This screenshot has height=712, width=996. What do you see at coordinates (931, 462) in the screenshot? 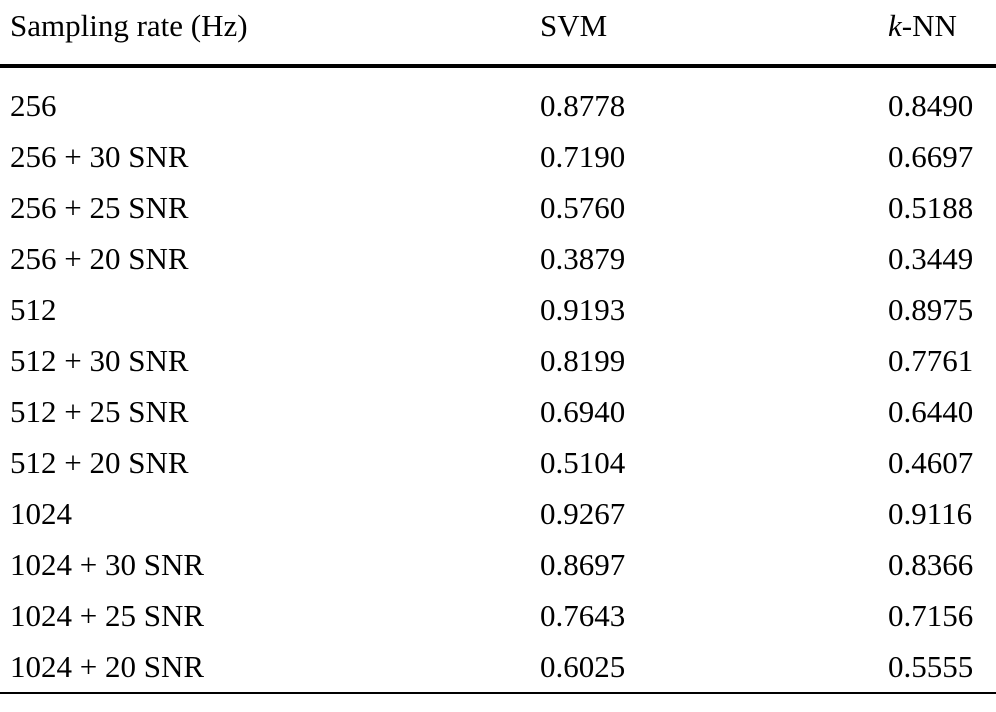
I see `cell-knn: 0.4607` at bounding box center [931, 462].